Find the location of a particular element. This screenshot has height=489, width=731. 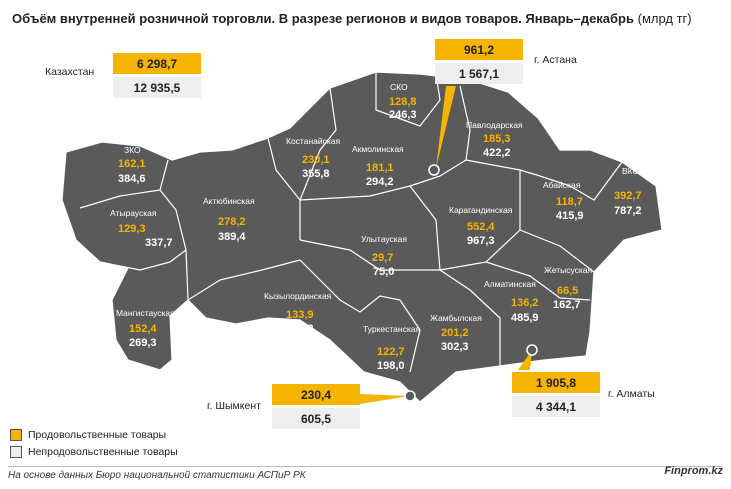

region-name: Кызылординская is located at coordinates (298, 296).